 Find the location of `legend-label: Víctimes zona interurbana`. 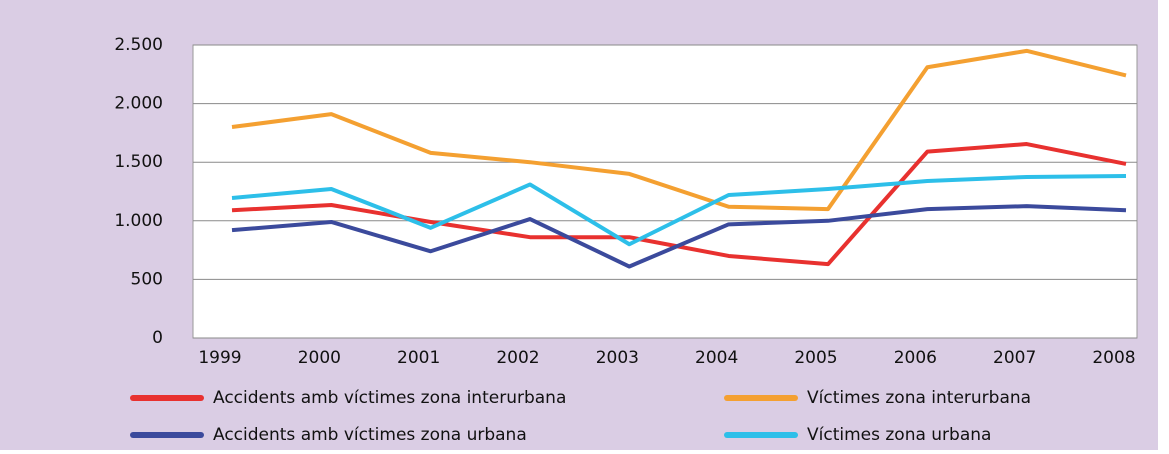

legend-label: Víctimes zona interurbana is located at coordinates (919, 398).